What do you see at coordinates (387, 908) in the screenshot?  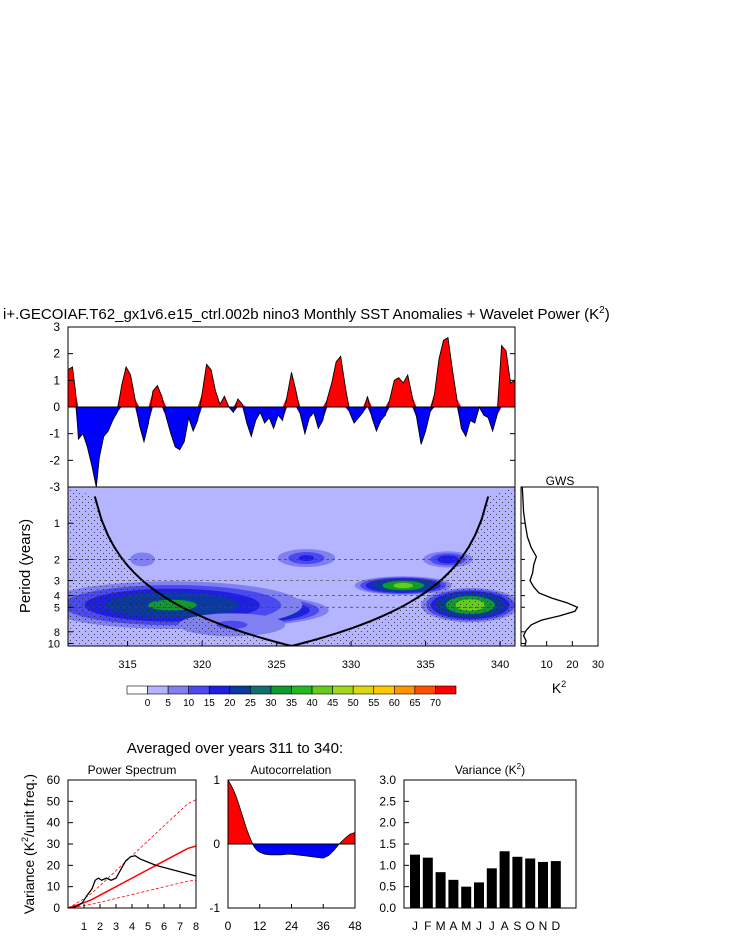 I see `ytick-label: 0.0` at bounding box center [387, 908].